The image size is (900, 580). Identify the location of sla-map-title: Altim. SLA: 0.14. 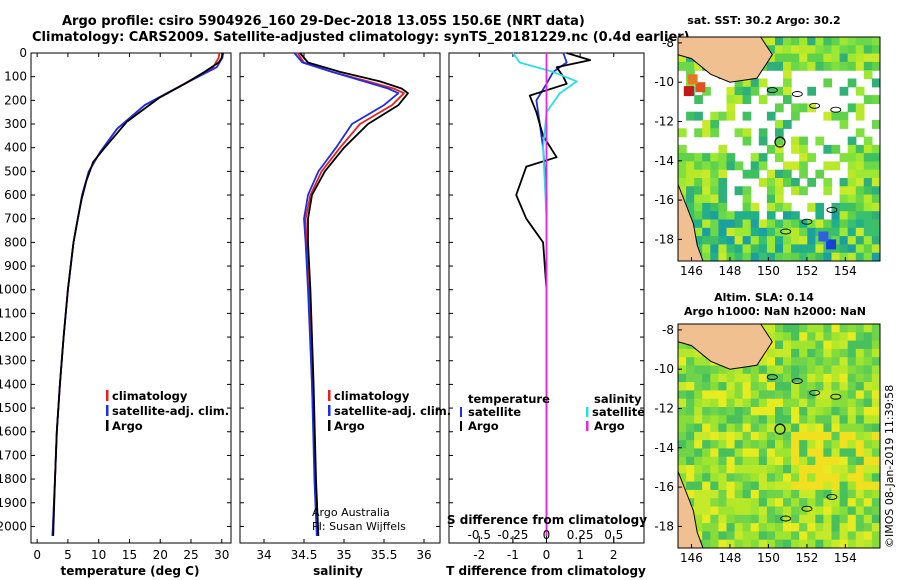
(764, 297).